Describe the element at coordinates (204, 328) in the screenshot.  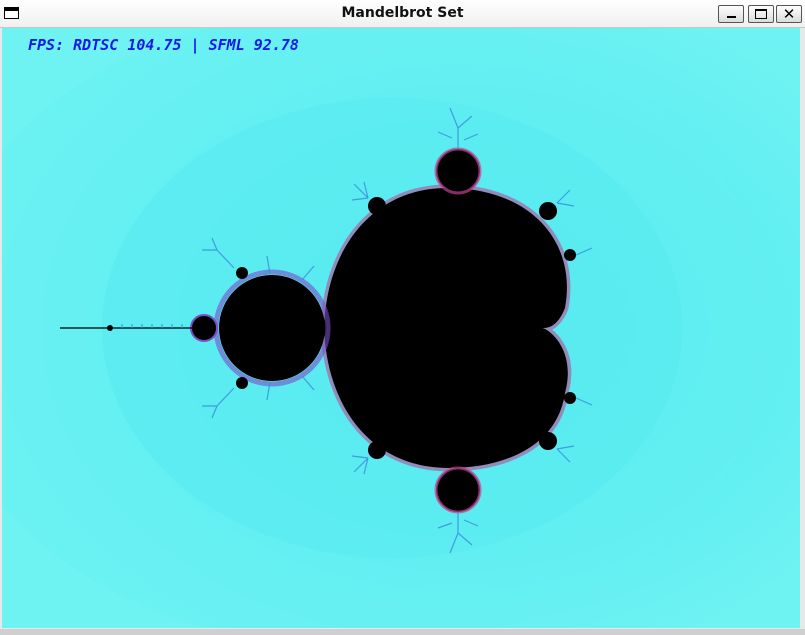
I see `period4-bulb` at that location.